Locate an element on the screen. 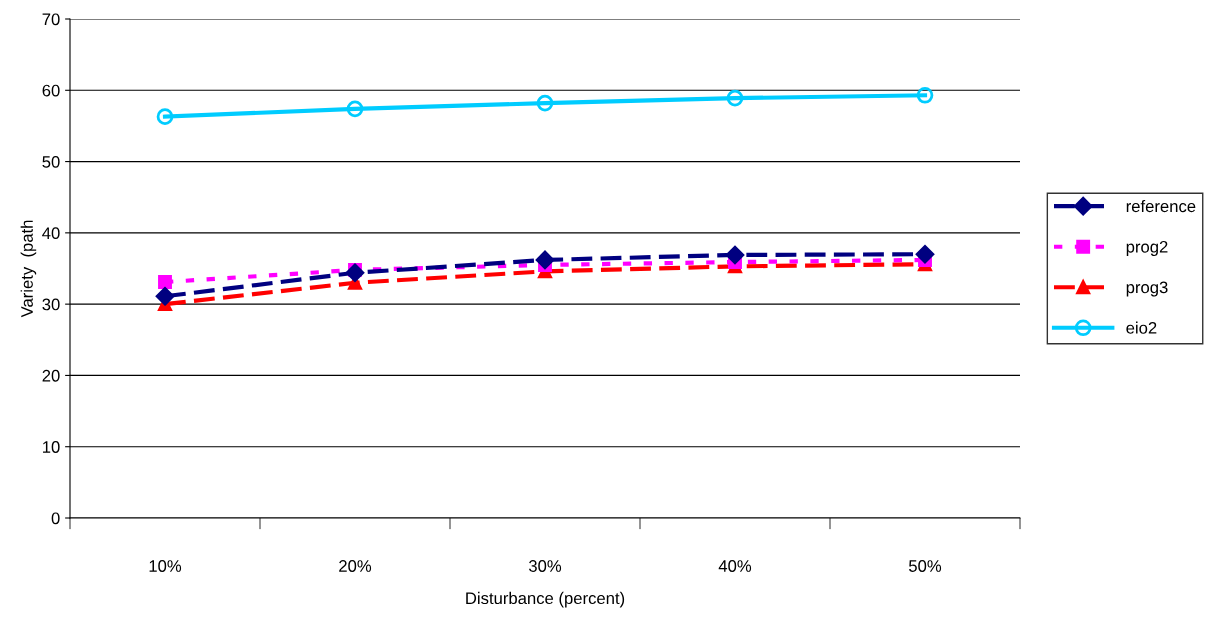 Image resolution: width=1217 pixels, height=623 pixels. x-tick-label: 50% is located at coordinates (925, 566).